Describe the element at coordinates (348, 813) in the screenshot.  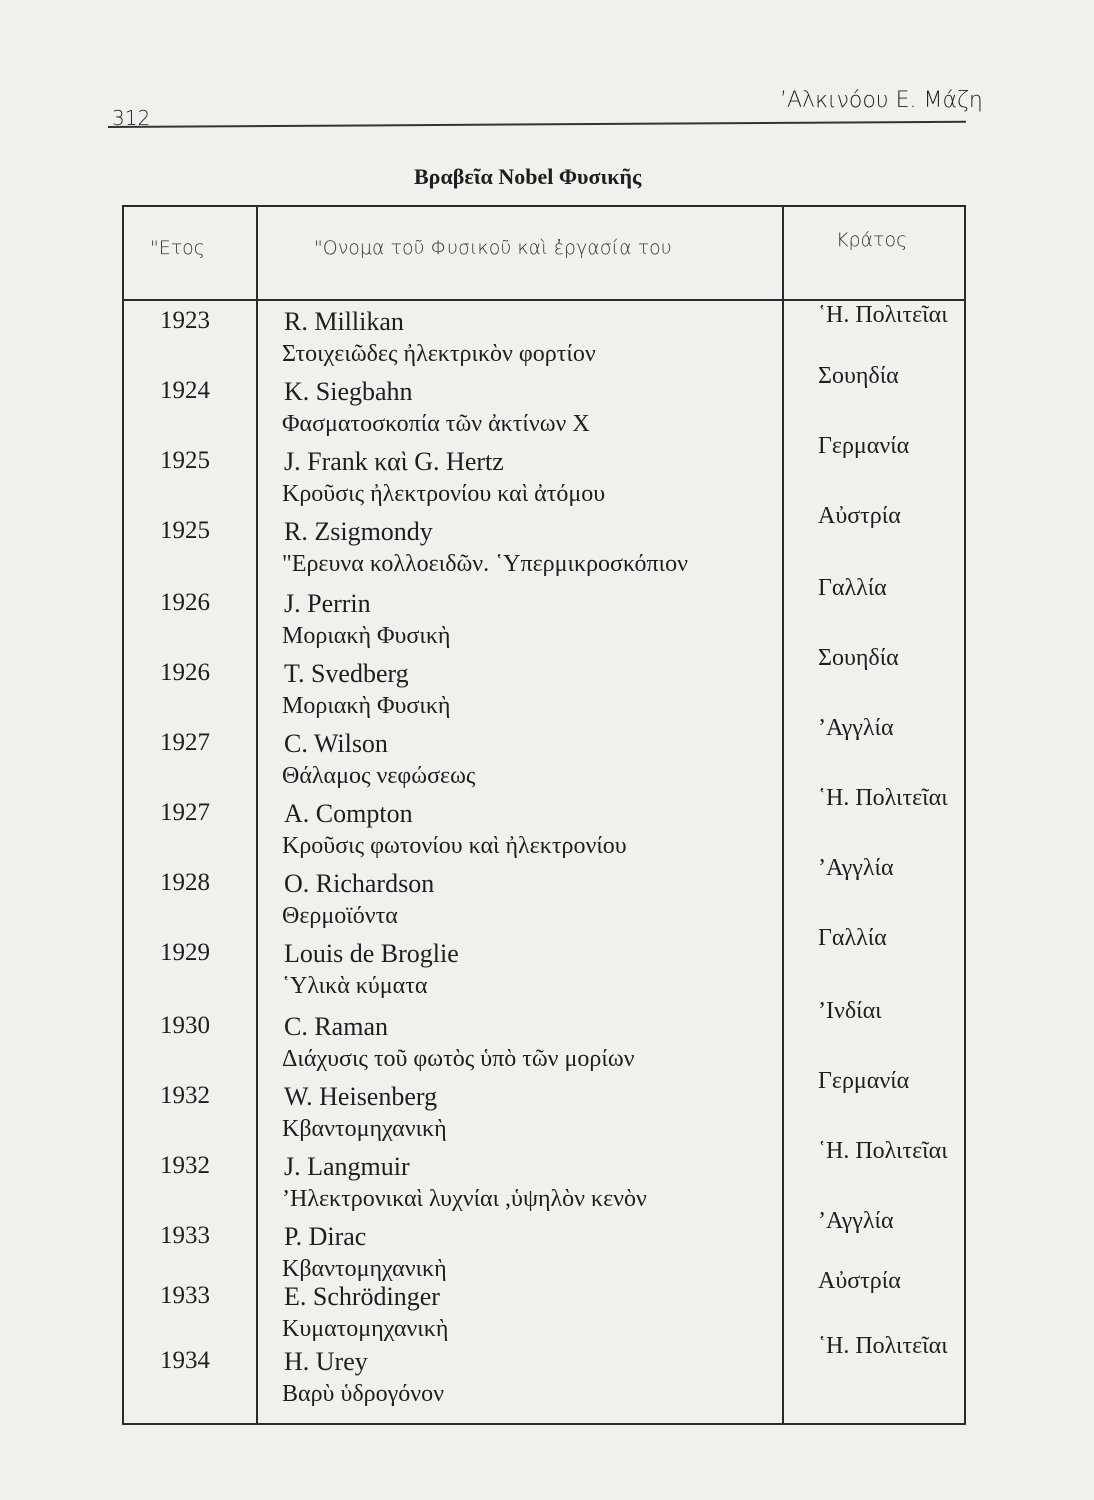
I see `row-physicist-name: A. Compton` at that location.